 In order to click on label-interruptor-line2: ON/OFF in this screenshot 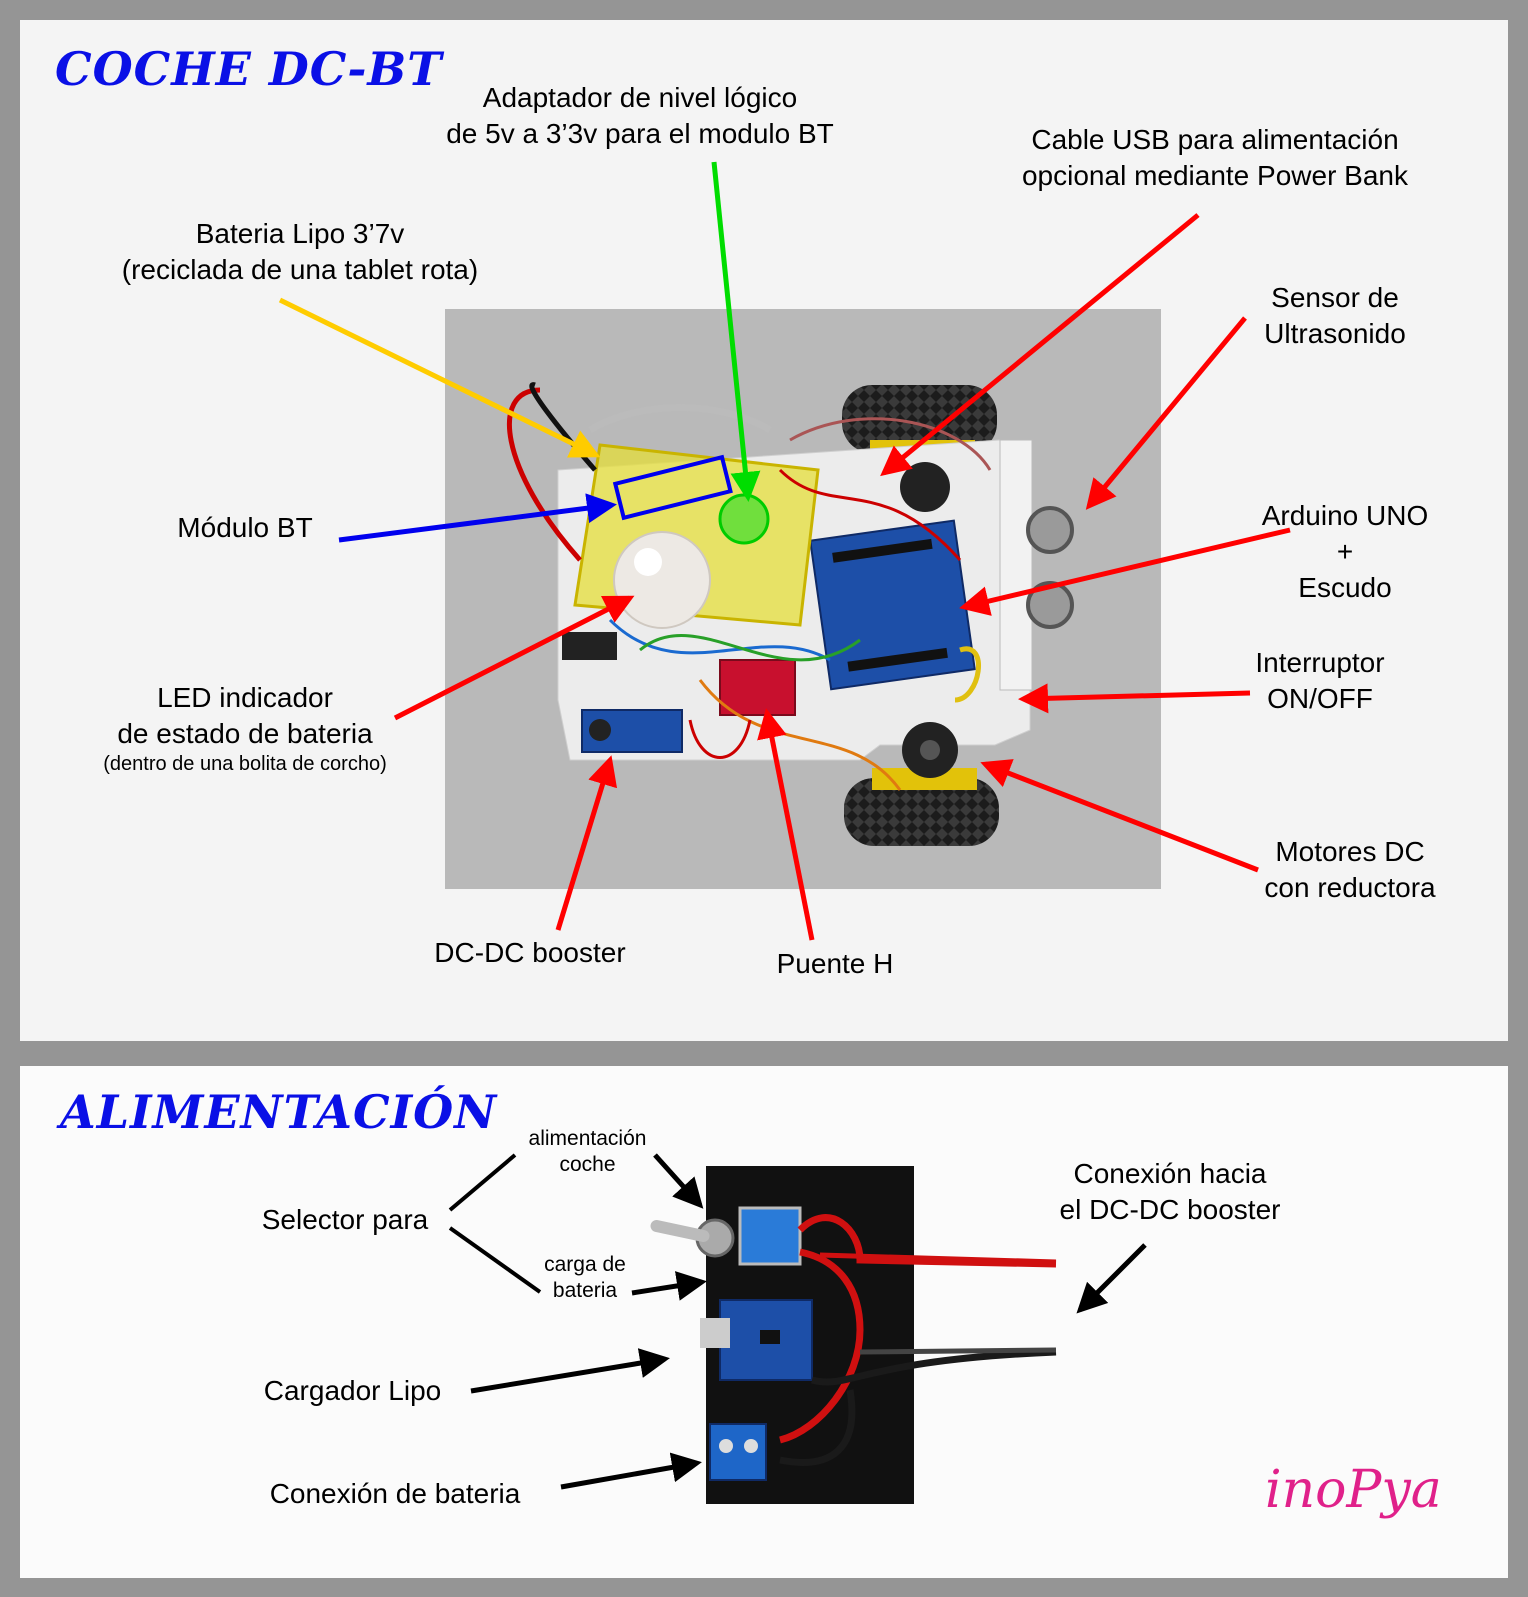, I will do `click(1320, 698)`.